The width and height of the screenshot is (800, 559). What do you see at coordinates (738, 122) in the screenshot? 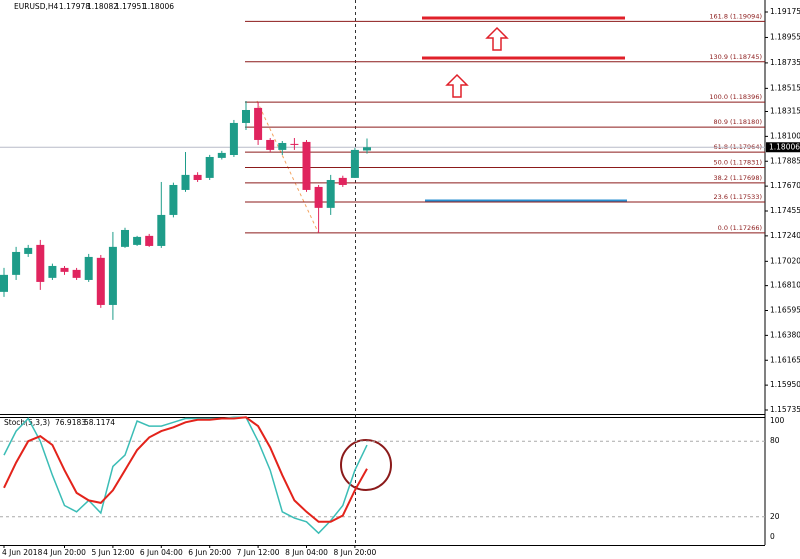
I see `fibonacci-label: 80.9 (1.18180)` at bounding box center [738, 122].